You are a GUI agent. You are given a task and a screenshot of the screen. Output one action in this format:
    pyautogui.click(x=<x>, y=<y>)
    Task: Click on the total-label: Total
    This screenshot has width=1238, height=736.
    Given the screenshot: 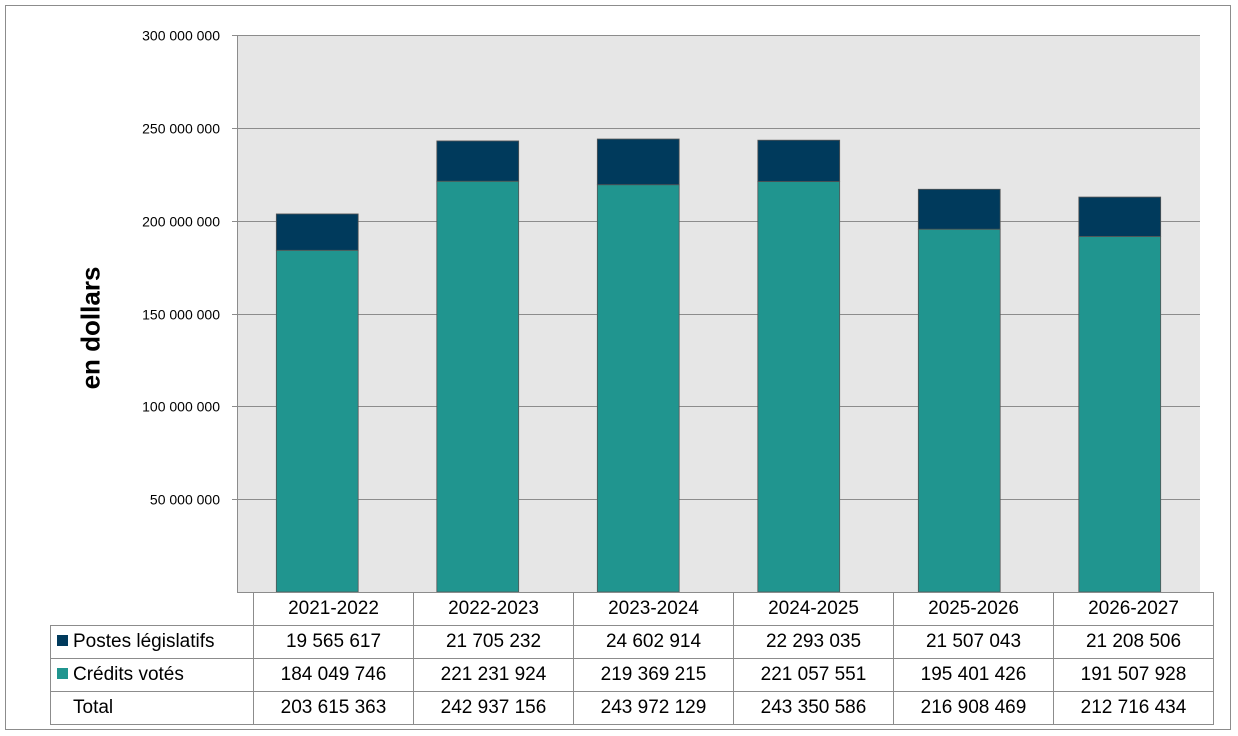 What is the action you would take?
    pyautogui.click(x=152, y=708)
    